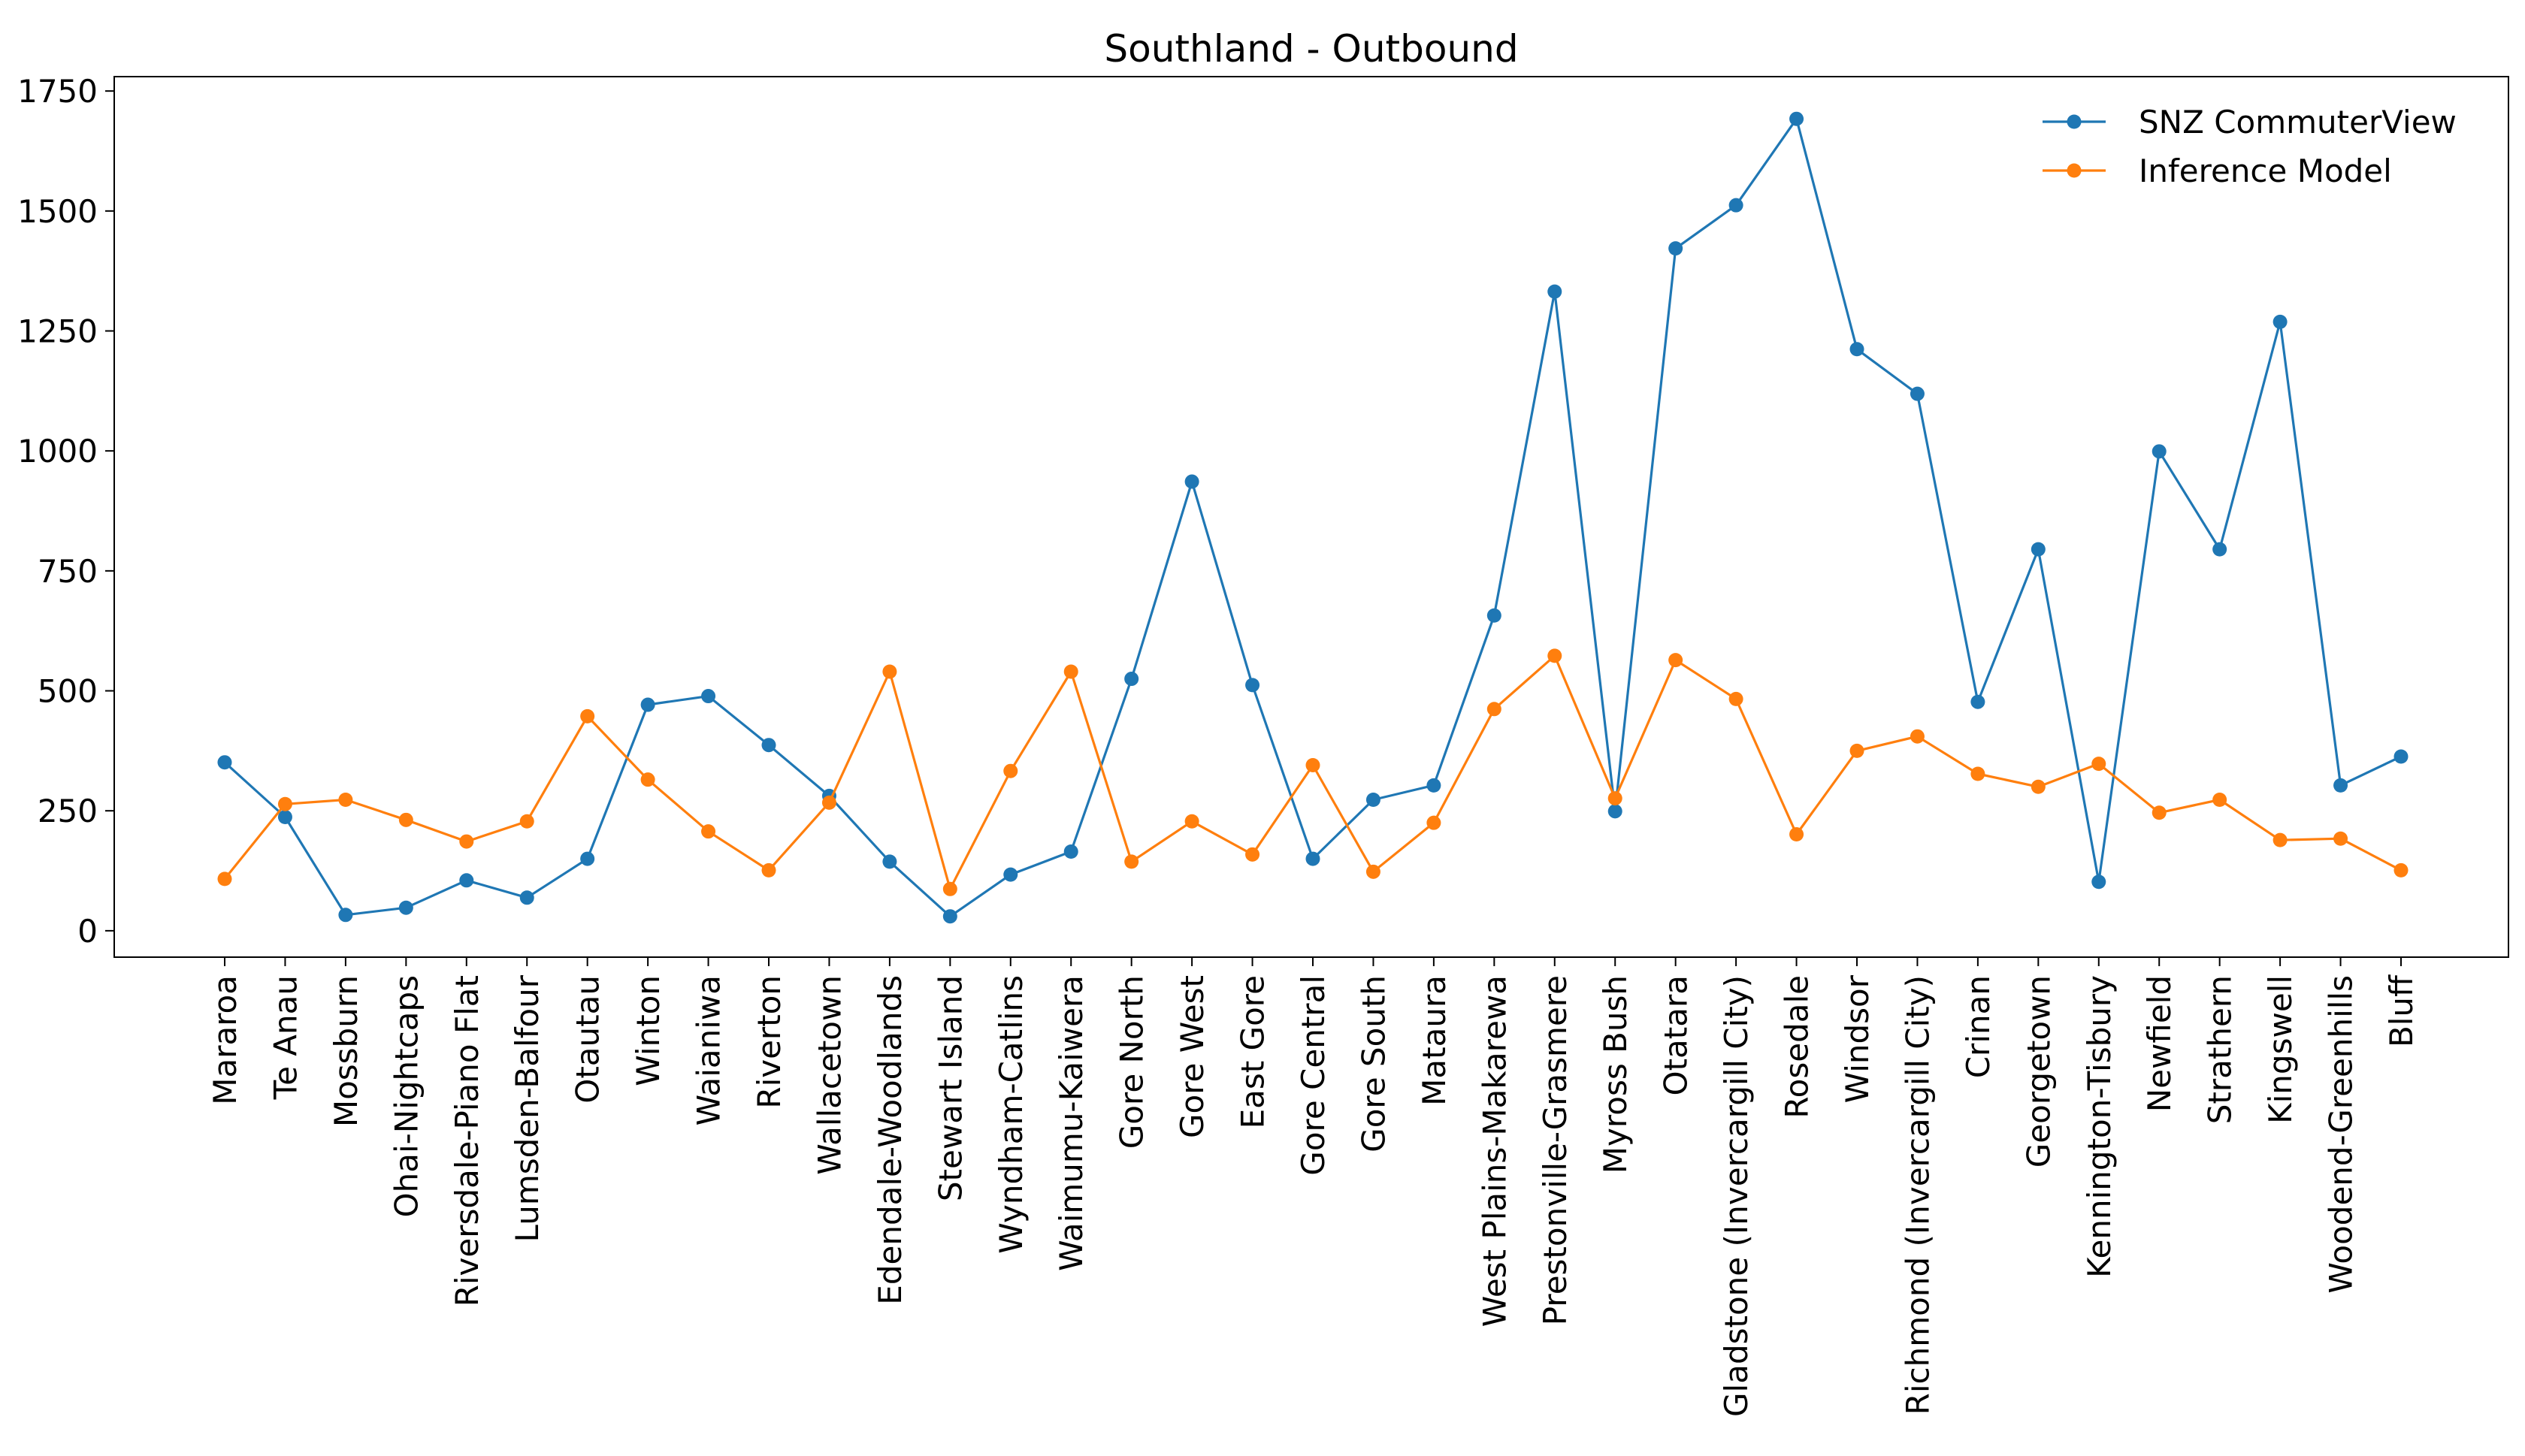  I want to click on y-tick-label: 250, so click(68, 811).